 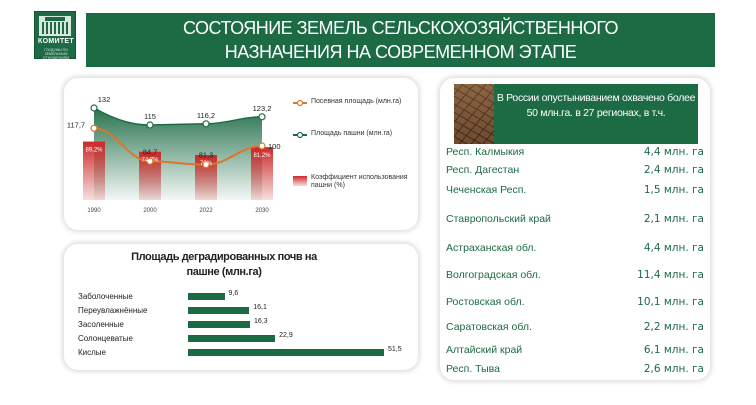 What do you see at coordinates (485, 302) in the screenshot?
I see `region-name: Ростовская обл.` at bounding box center [485, 302].